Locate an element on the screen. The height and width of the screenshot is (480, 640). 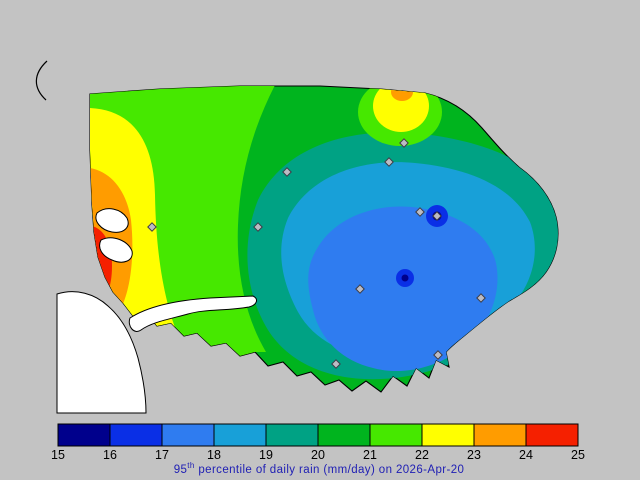
colorbar-tick-24: 24 is located at coordinates (526, 455).